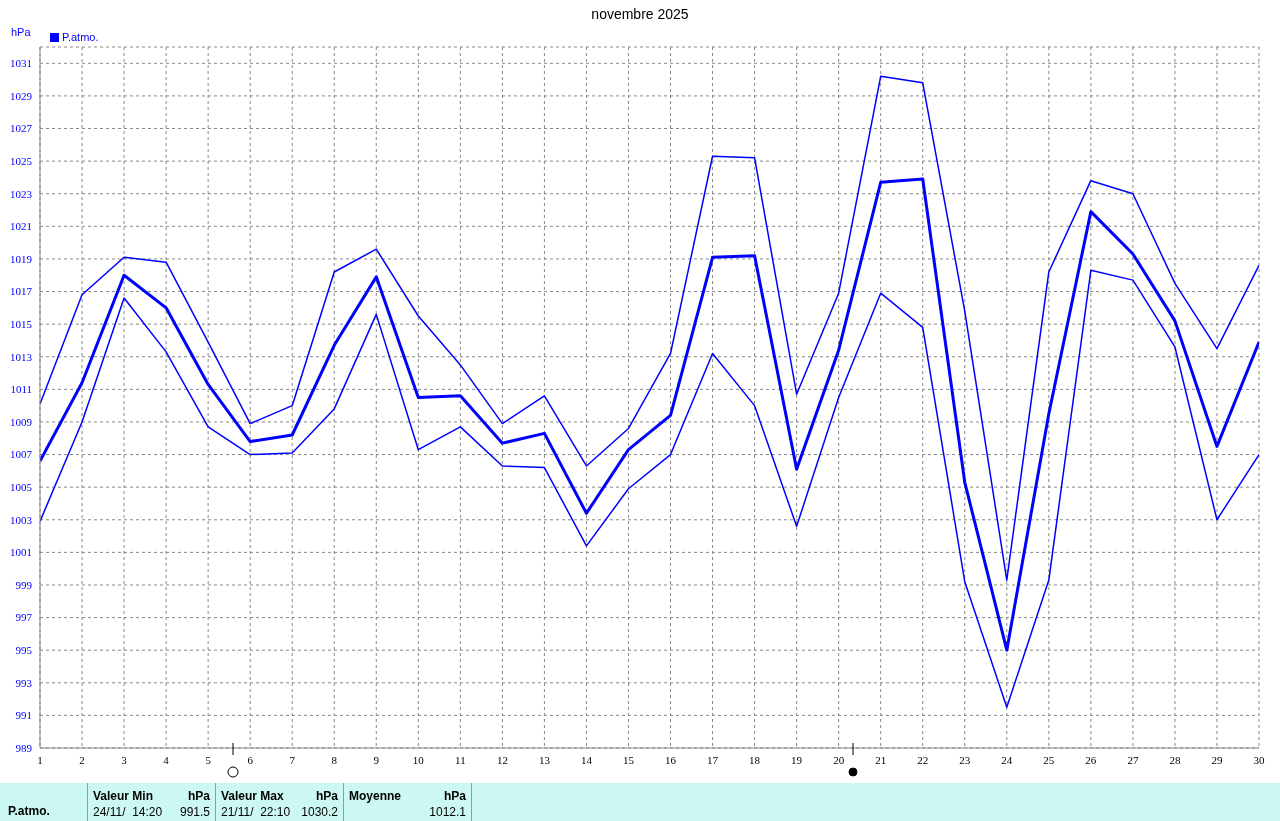 The height and width of the screenshot is (821, 1280). I want to click on x-tick-label: 9, so click(376, 759).